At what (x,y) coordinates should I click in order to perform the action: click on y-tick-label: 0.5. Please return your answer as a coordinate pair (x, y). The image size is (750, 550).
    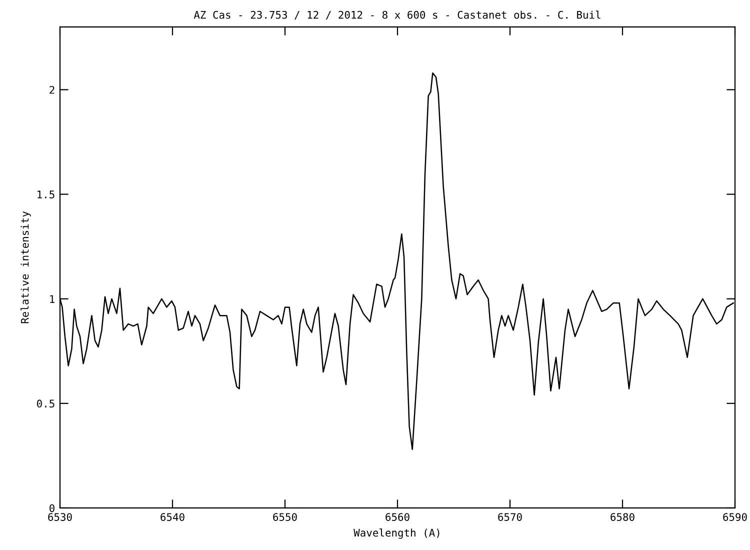
    Looking at the image, I should click on (45, 404).